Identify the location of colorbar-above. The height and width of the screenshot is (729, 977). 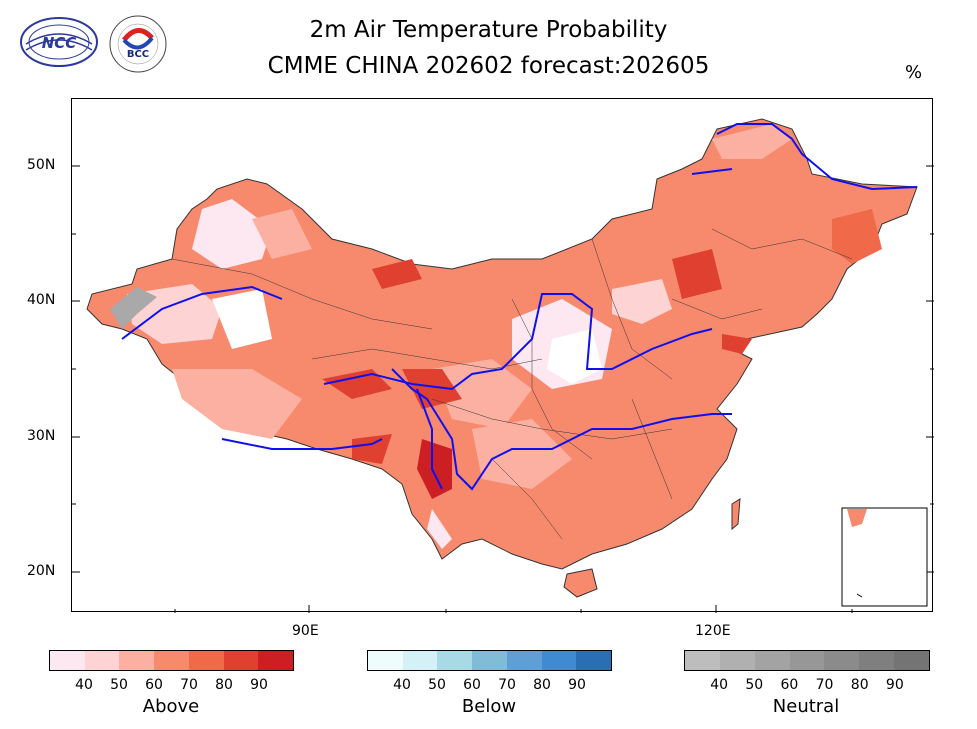
(171, 660).